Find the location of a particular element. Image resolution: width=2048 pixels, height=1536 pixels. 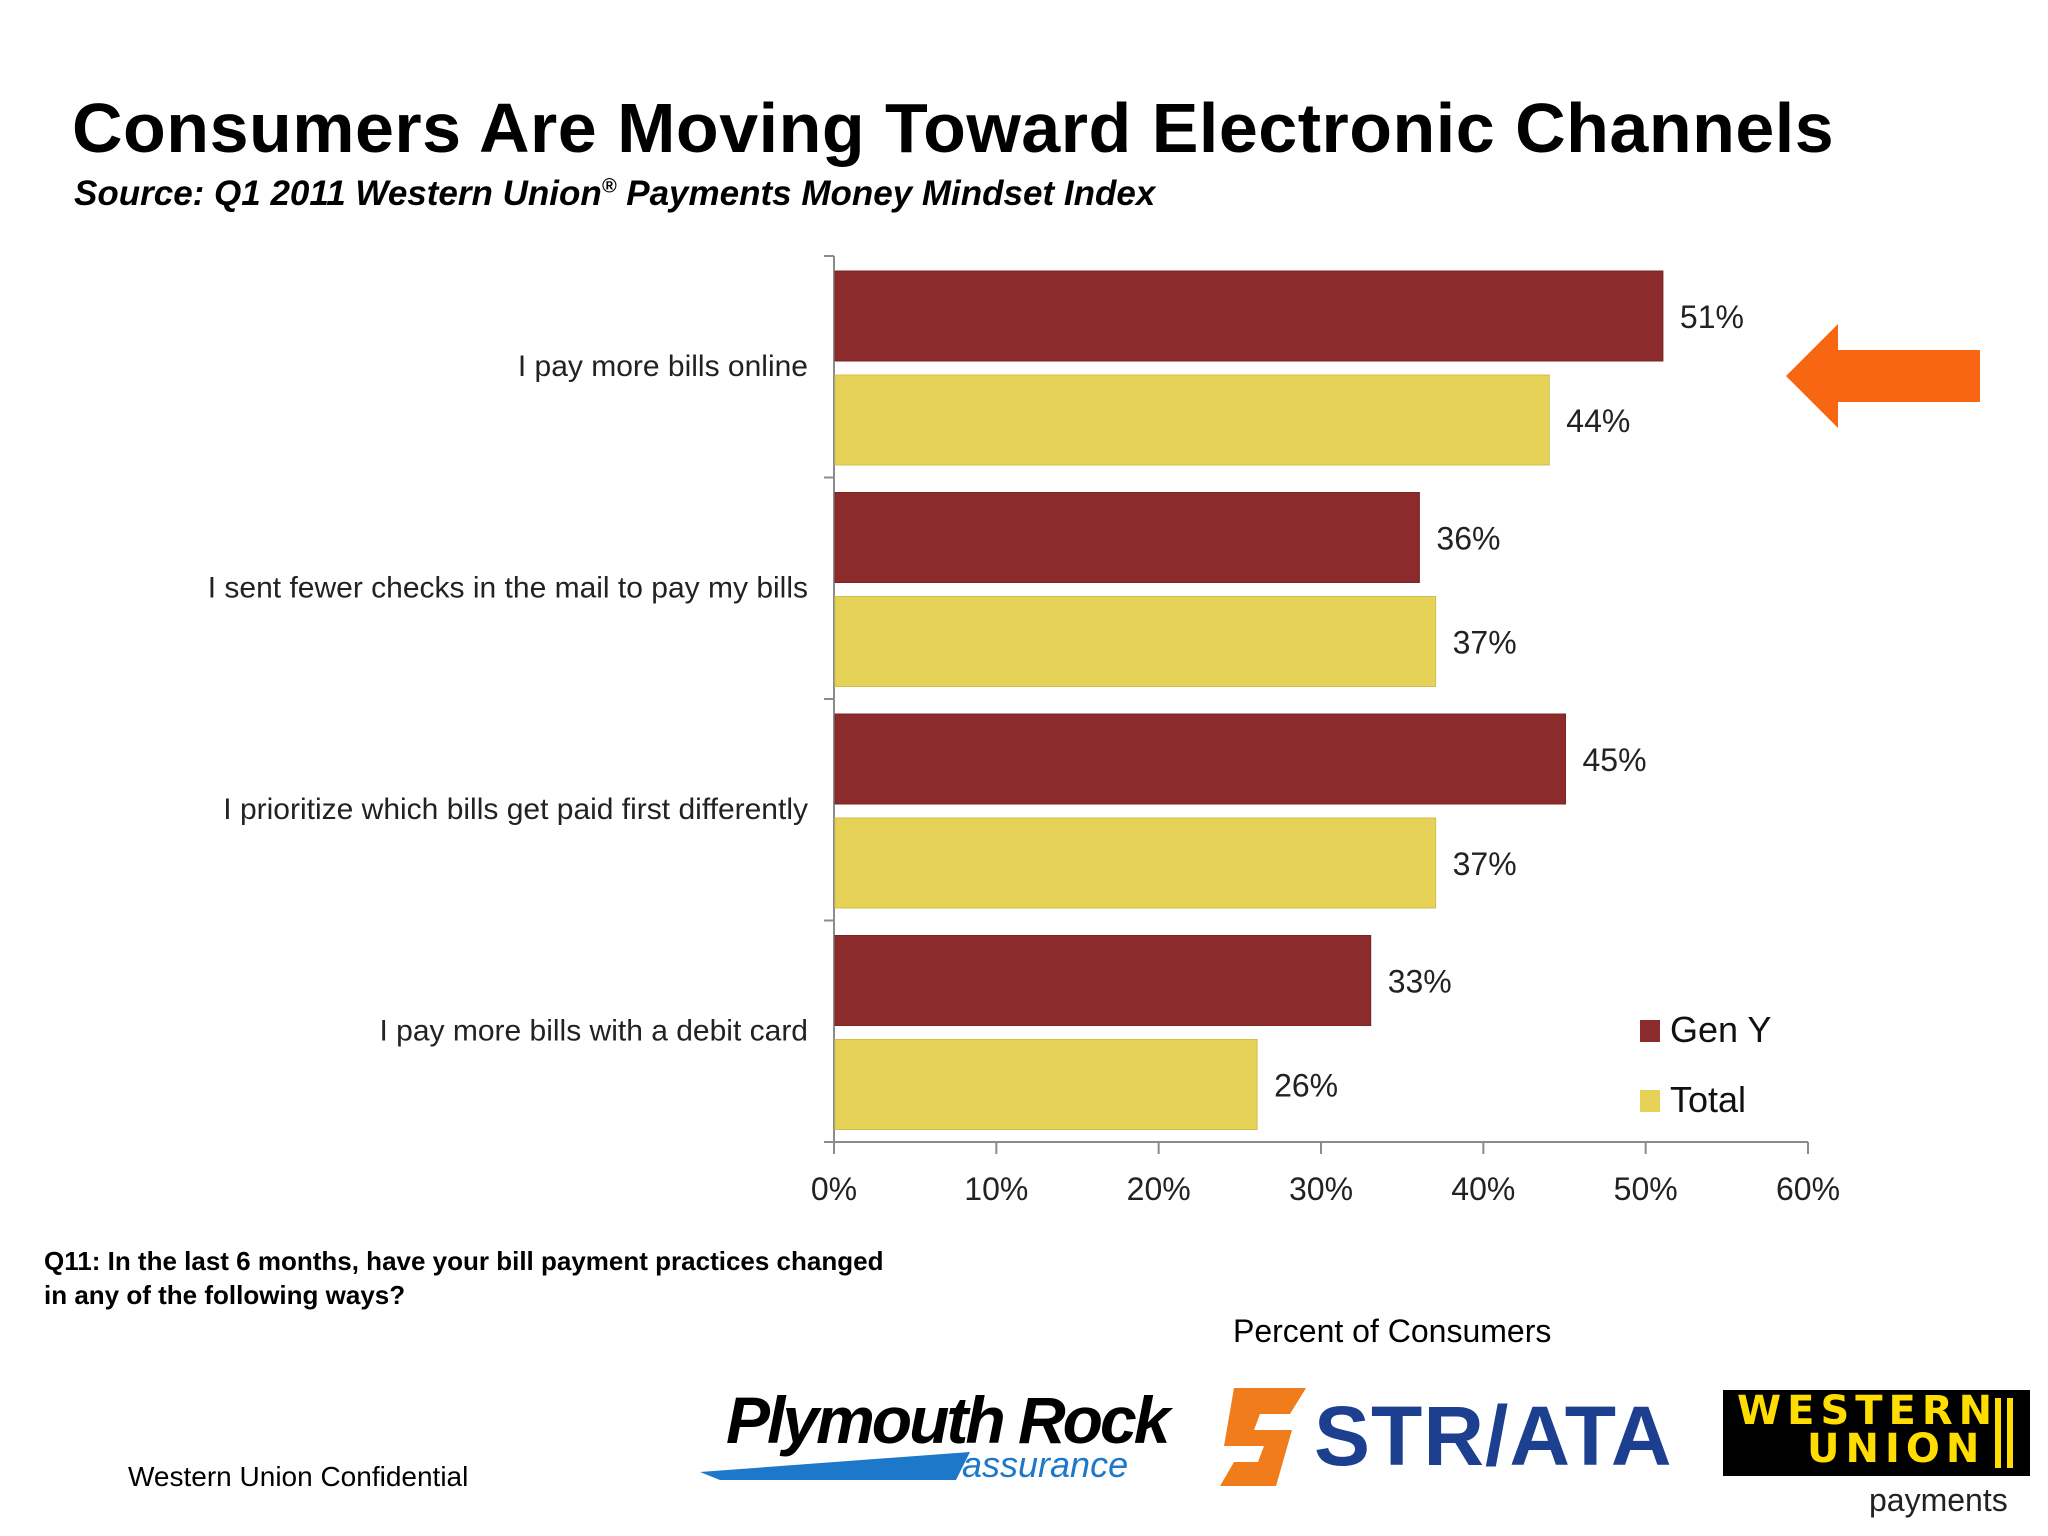

category-label: I pay more bills with a debit card is located at coordinates (593, 1031).